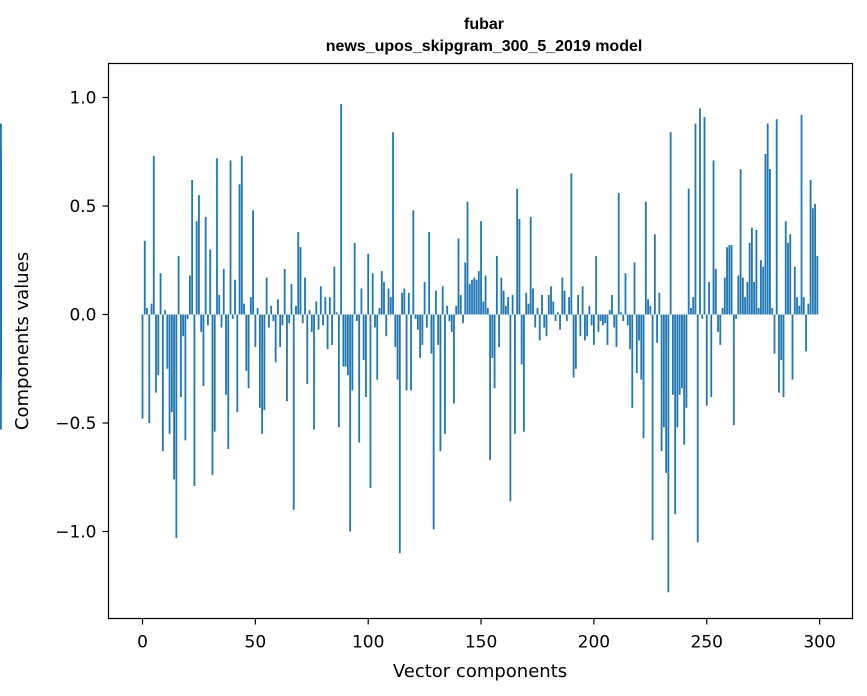  I want to click on y-axis-label: Components values, so click(22, 341).